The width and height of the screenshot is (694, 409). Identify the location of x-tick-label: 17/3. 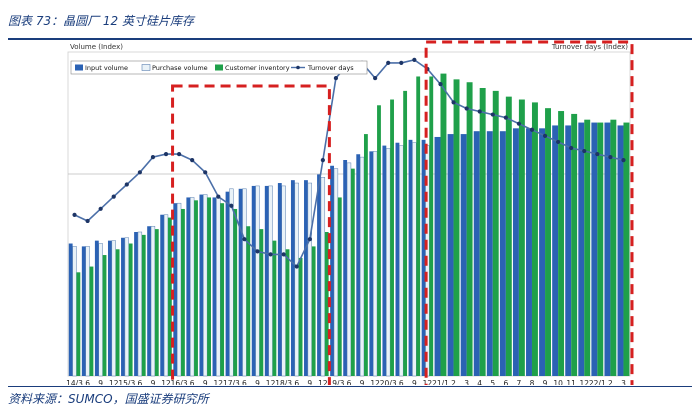
(231, 382).